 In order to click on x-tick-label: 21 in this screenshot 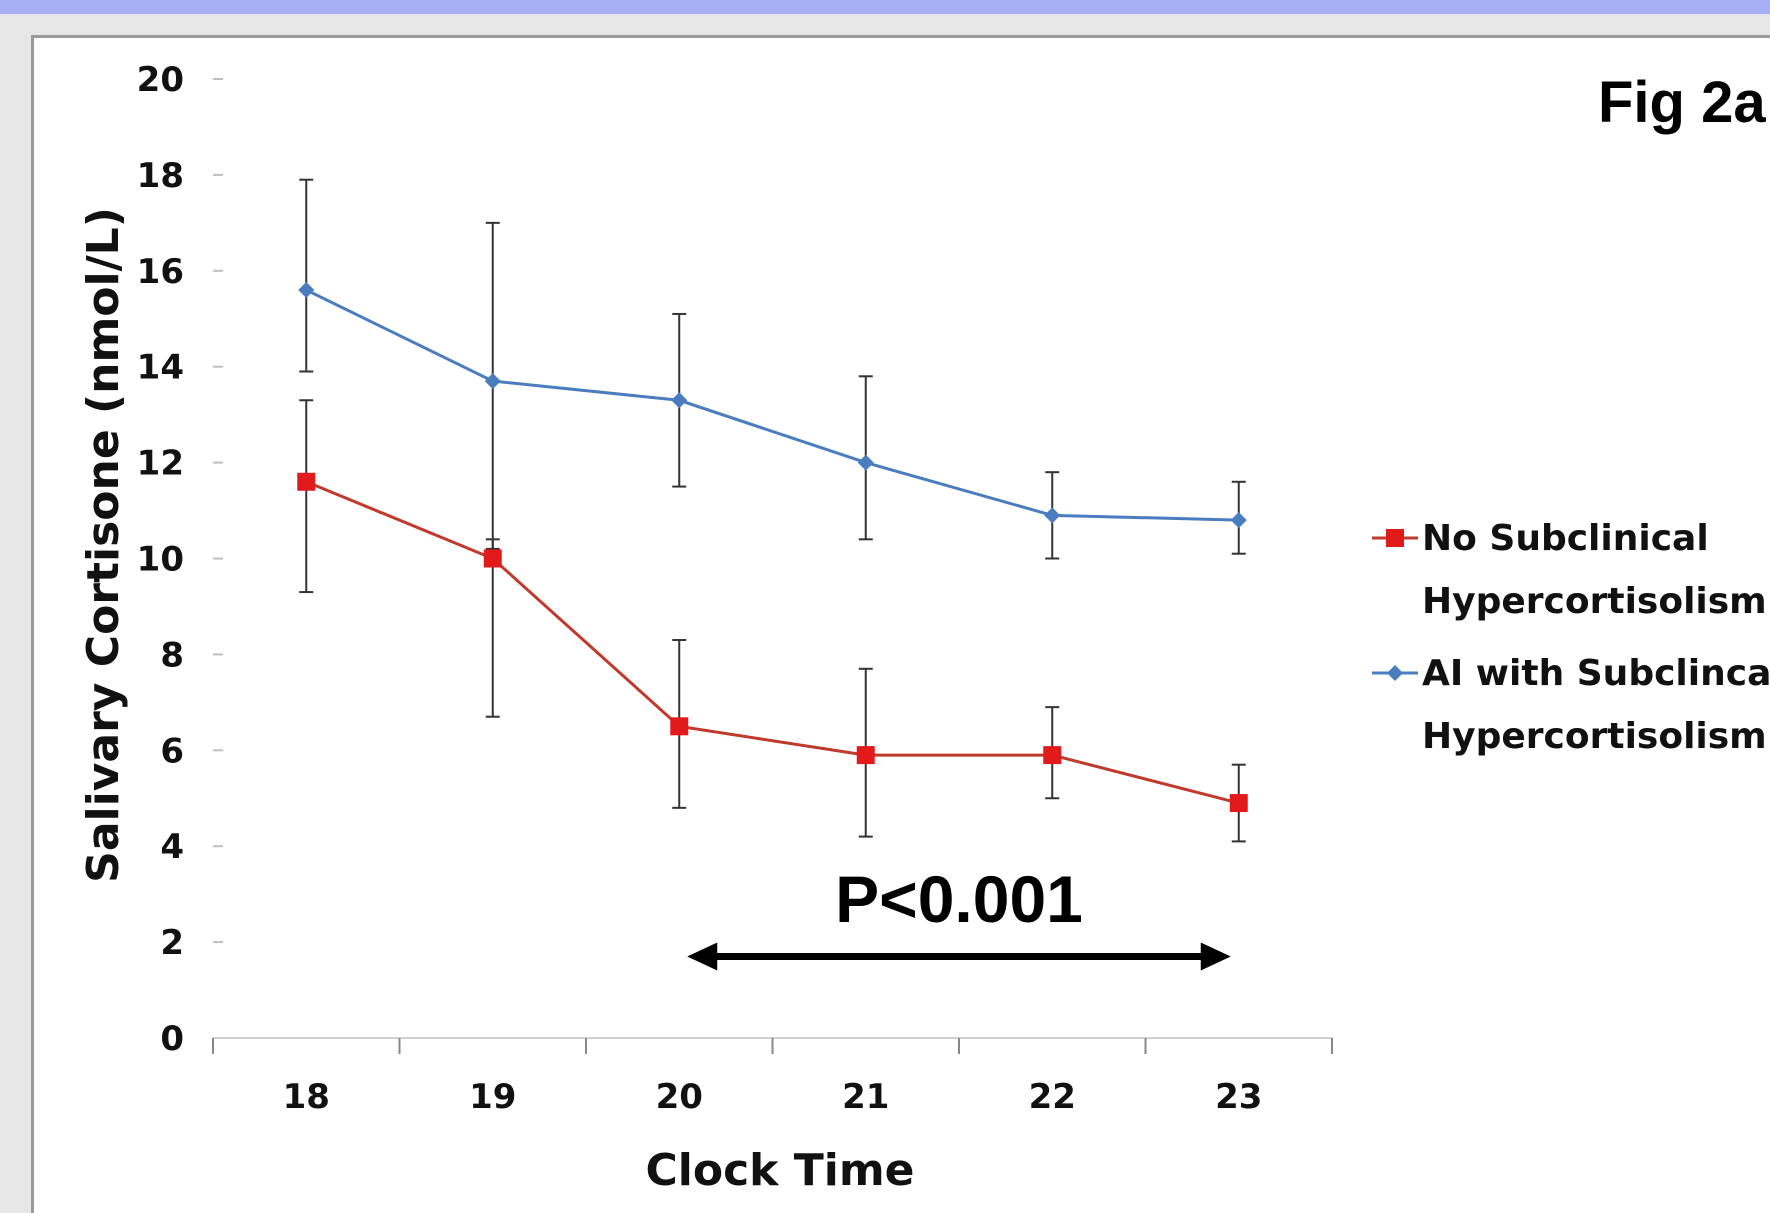, I will do `click(865, 1097)`.